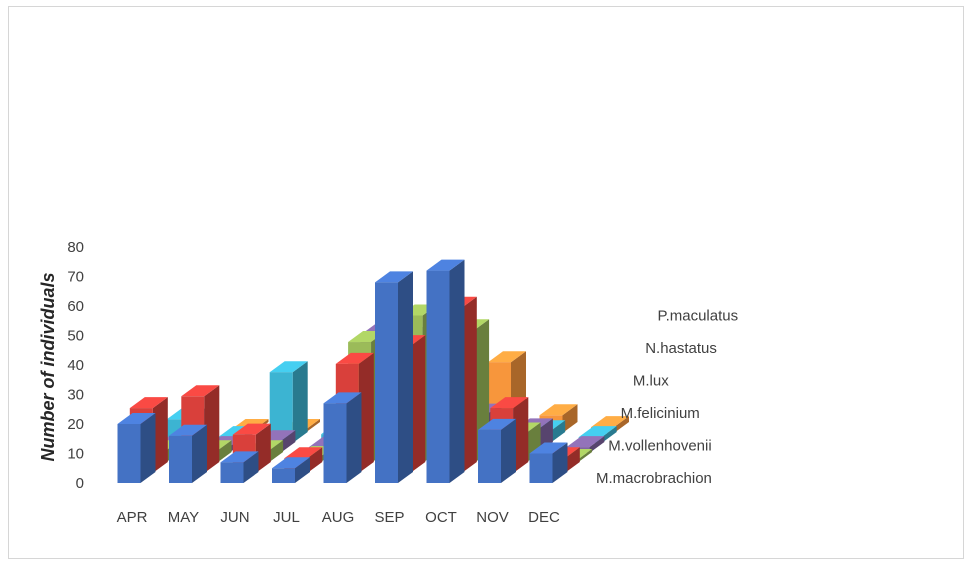 This screenshot has width=972, height=565. What do you see at coordinates (75, 424) in the screenshot?
I see `y-tick-label: 20` at bounding box center [75, 424].